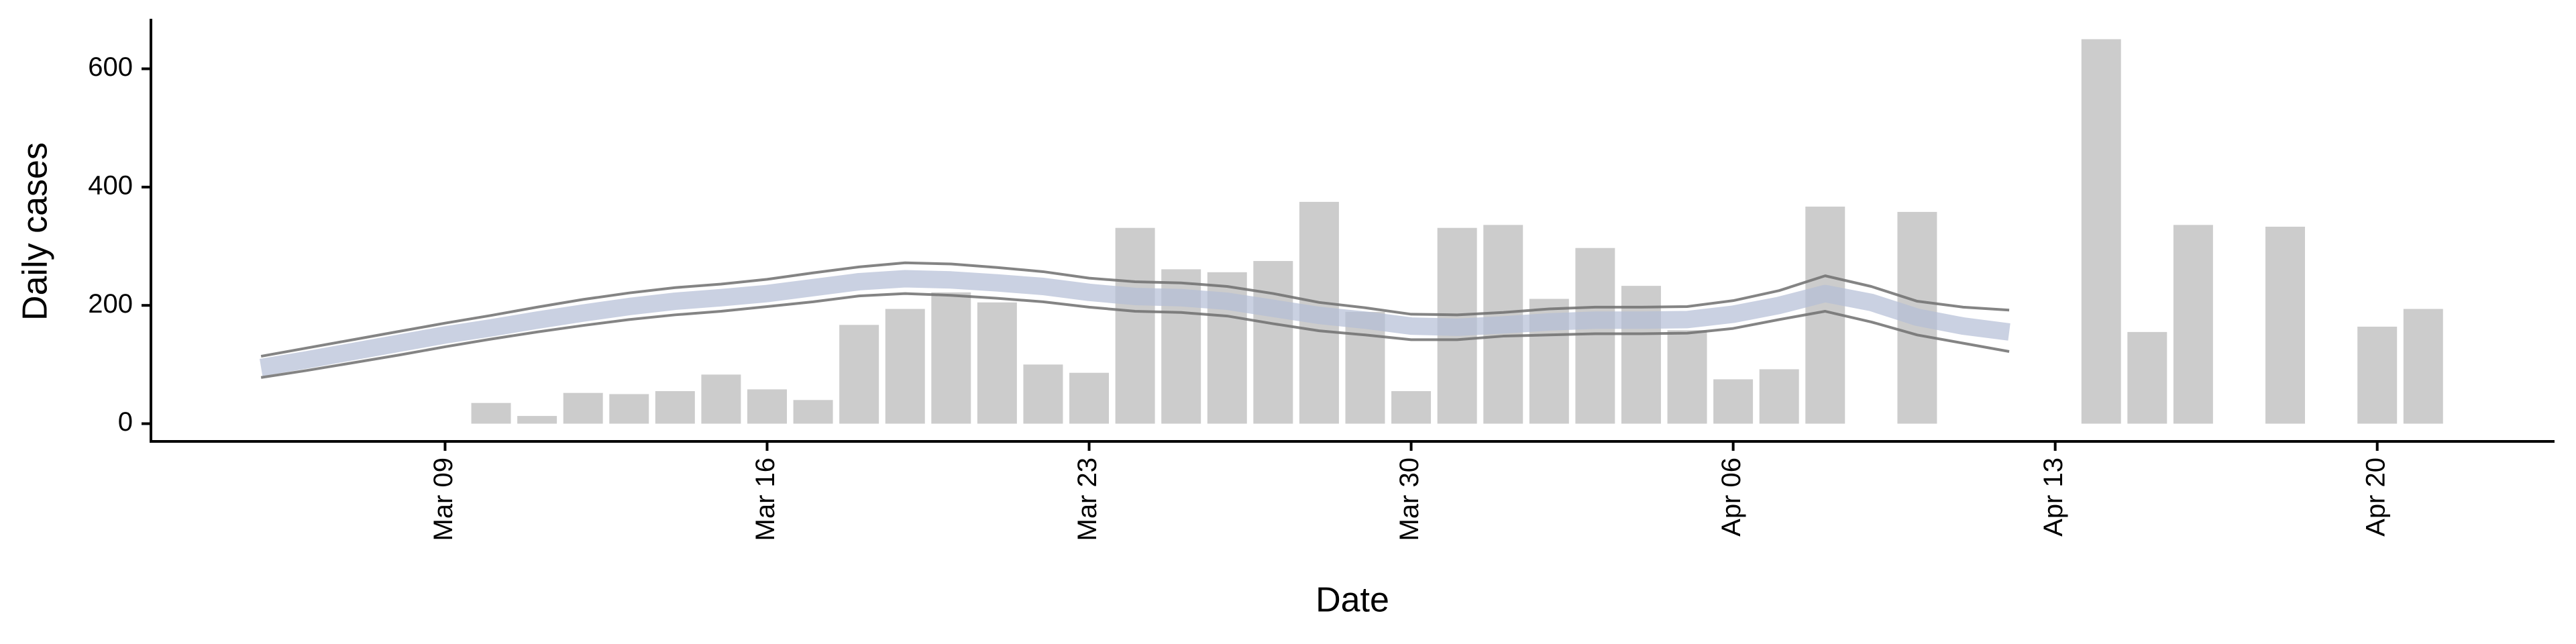 This screenshot has height=644, width=2576. What do you see at coordinates (1731, 497) in the screenshot?
I see `x-tick-label: Apr 06` at bounding box center [1731, 497].